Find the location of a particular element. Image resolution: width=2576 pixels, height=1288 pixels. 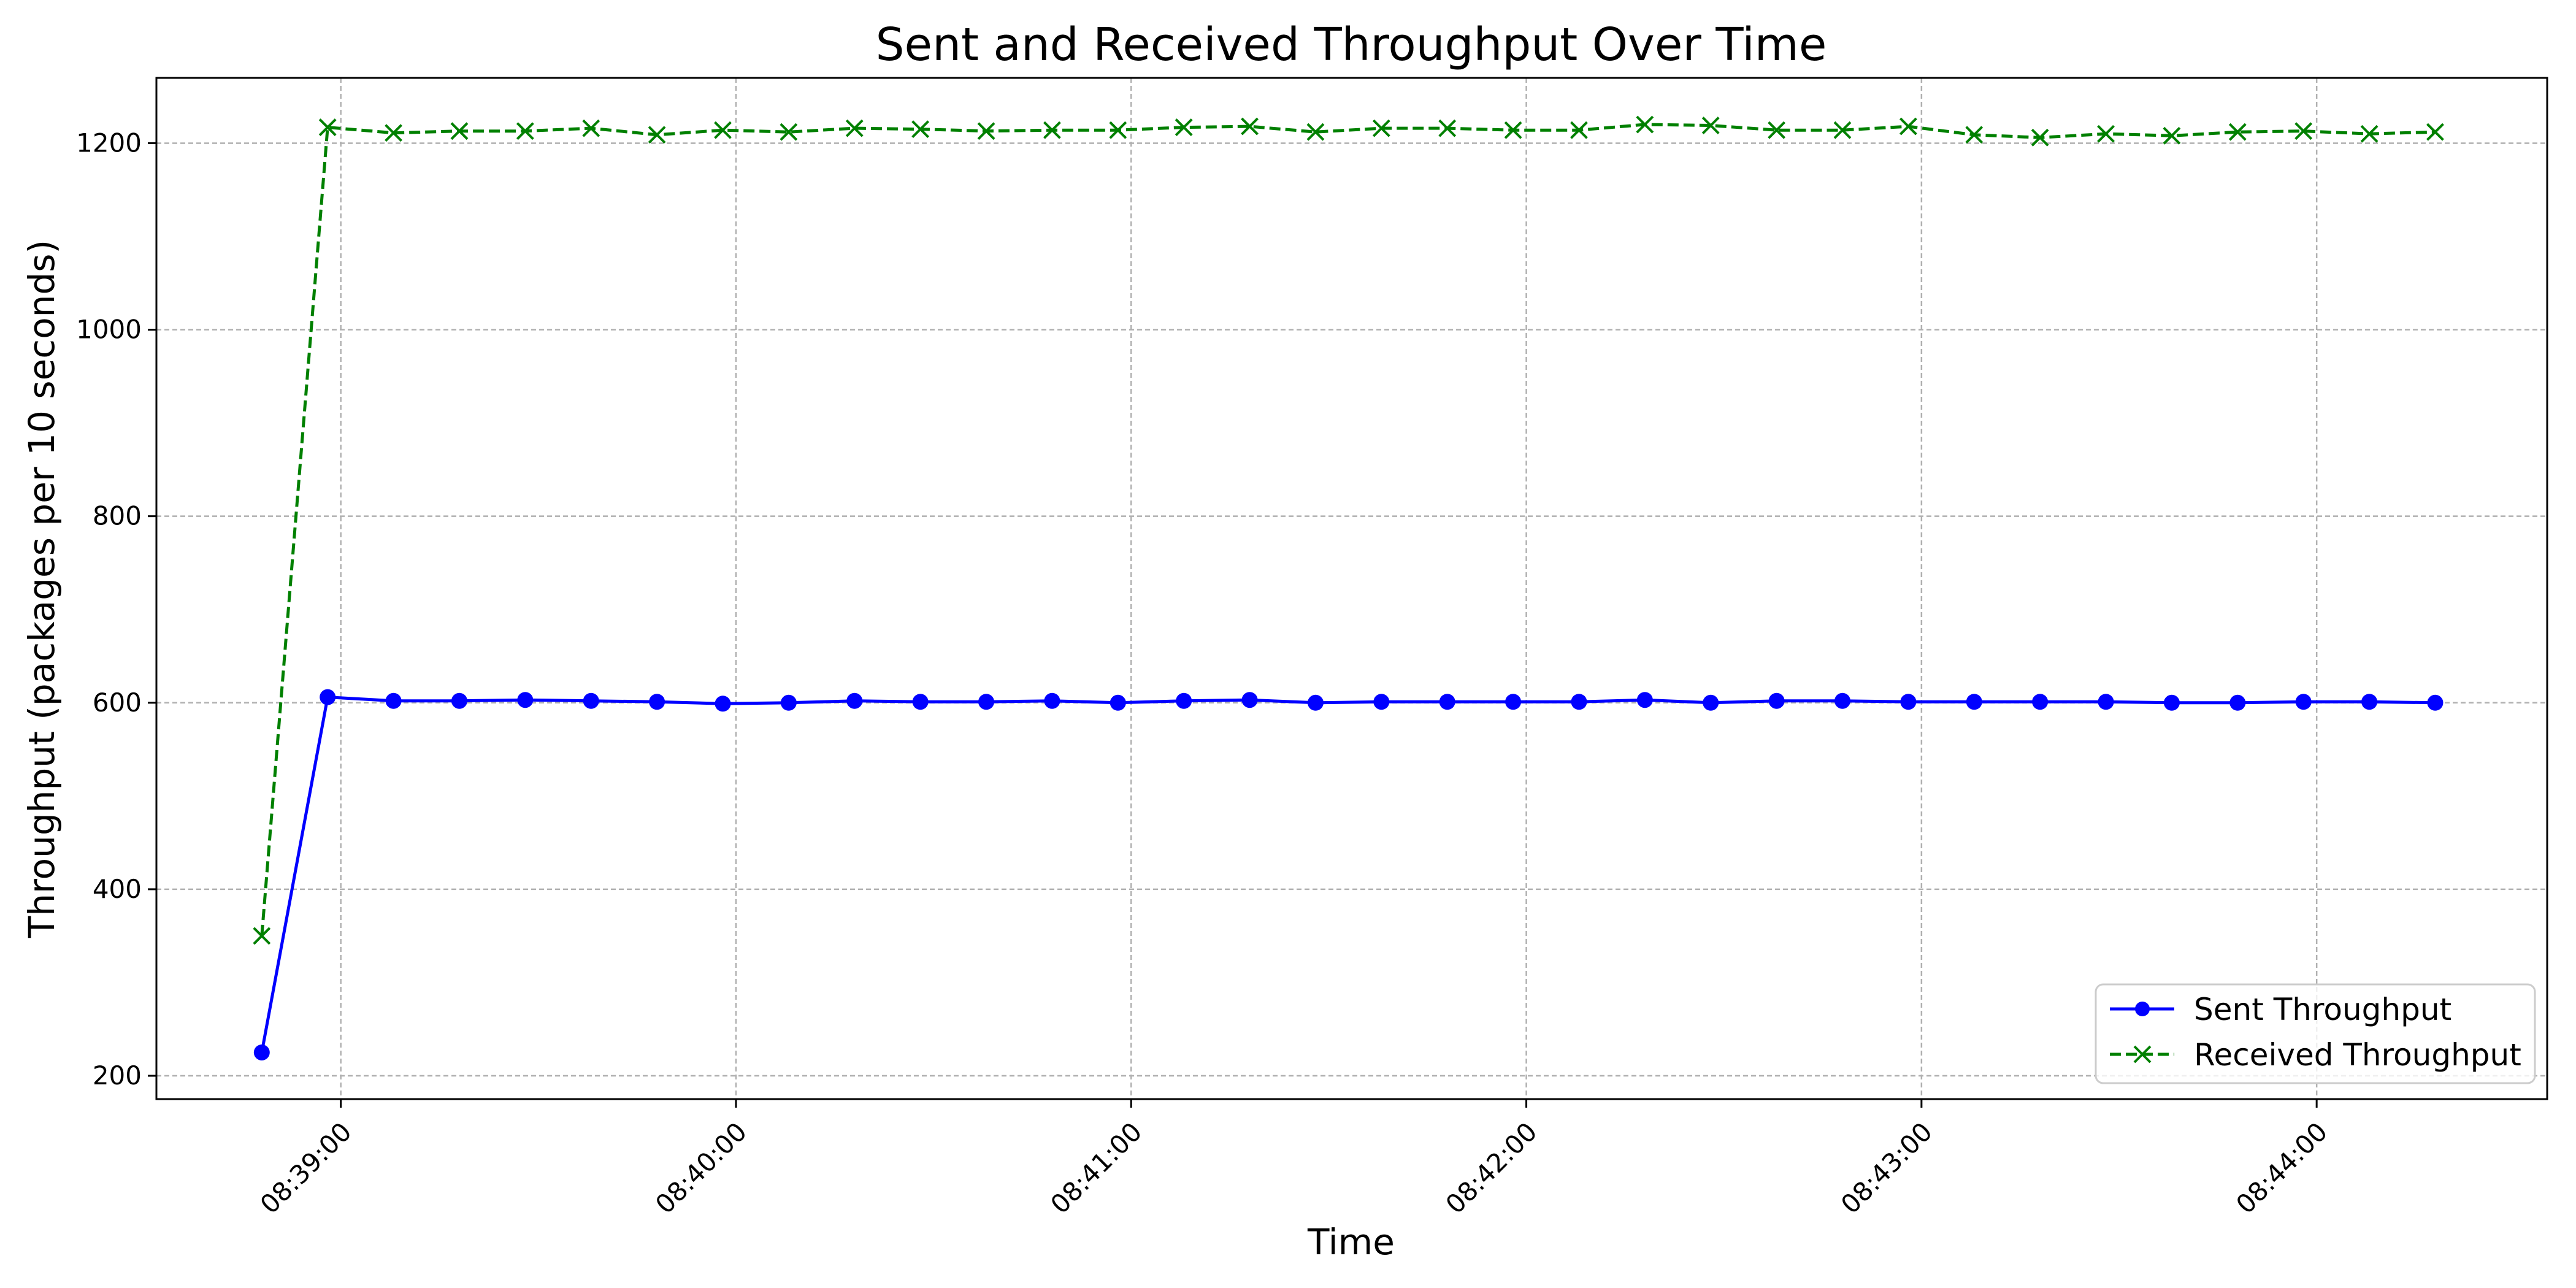

y-tick-label: 800 is located at coordinates (117, 516).